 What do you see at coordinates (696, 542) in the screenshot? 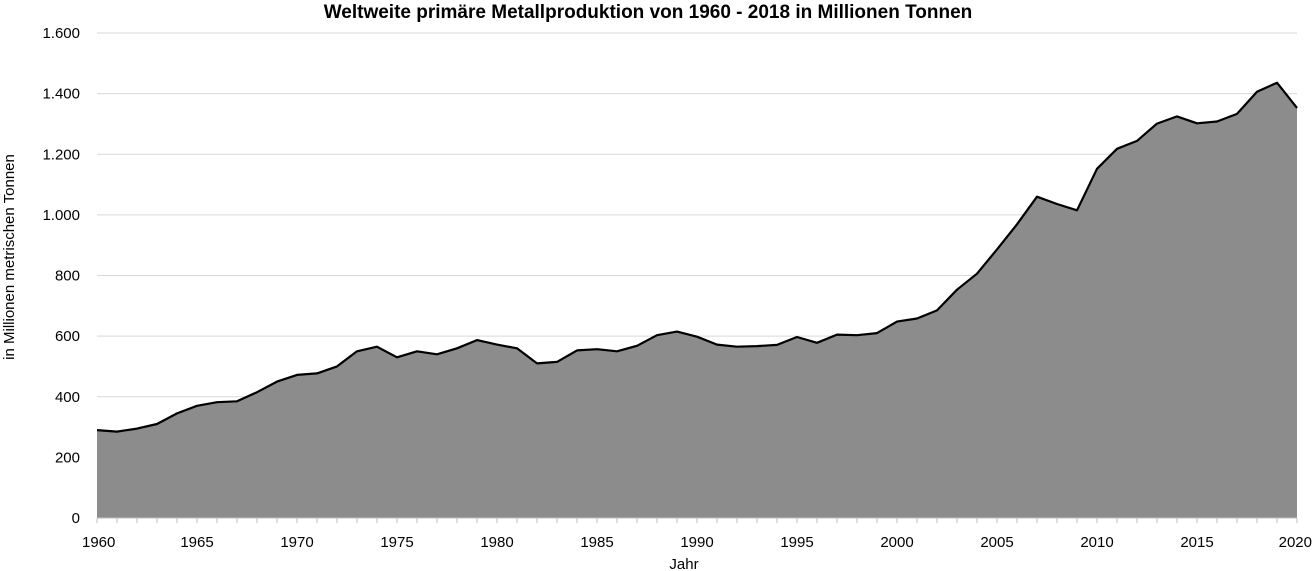
I see `x-tick-label: 1990` at bounding box center [696, 542].